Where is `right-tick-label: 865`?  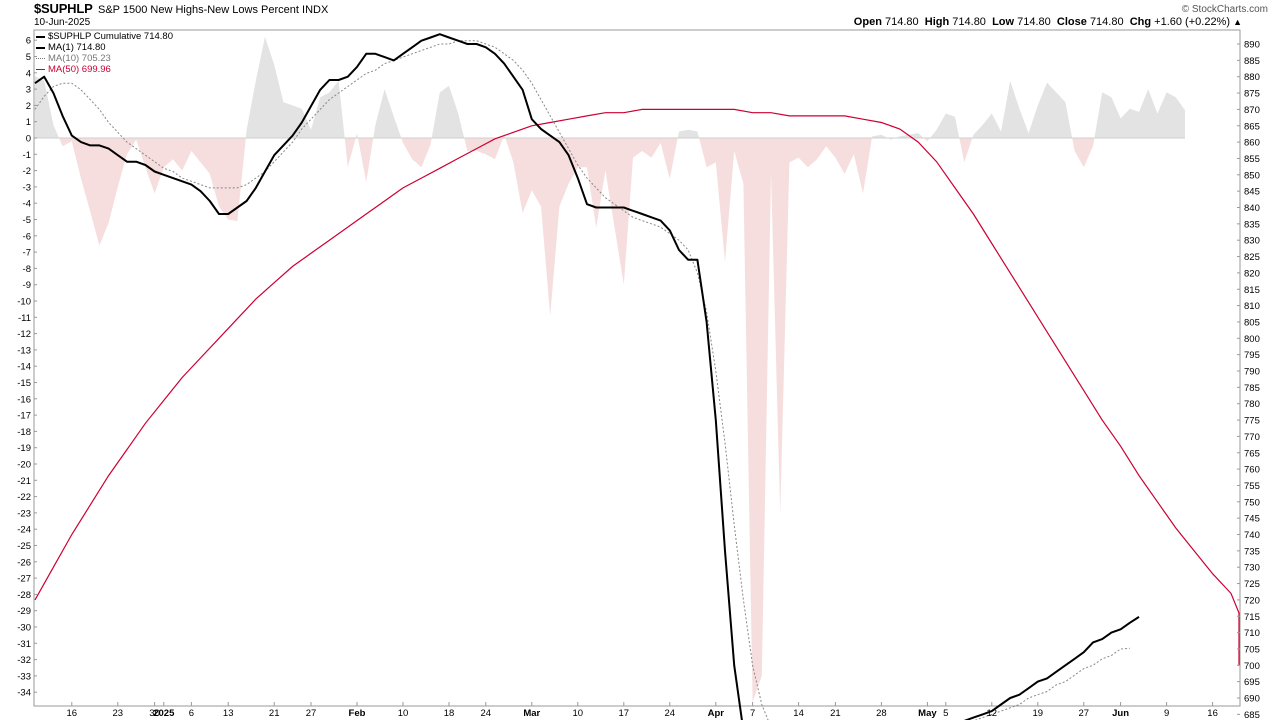
right-tick-label: 865 is located at coordinates (1252, 126).